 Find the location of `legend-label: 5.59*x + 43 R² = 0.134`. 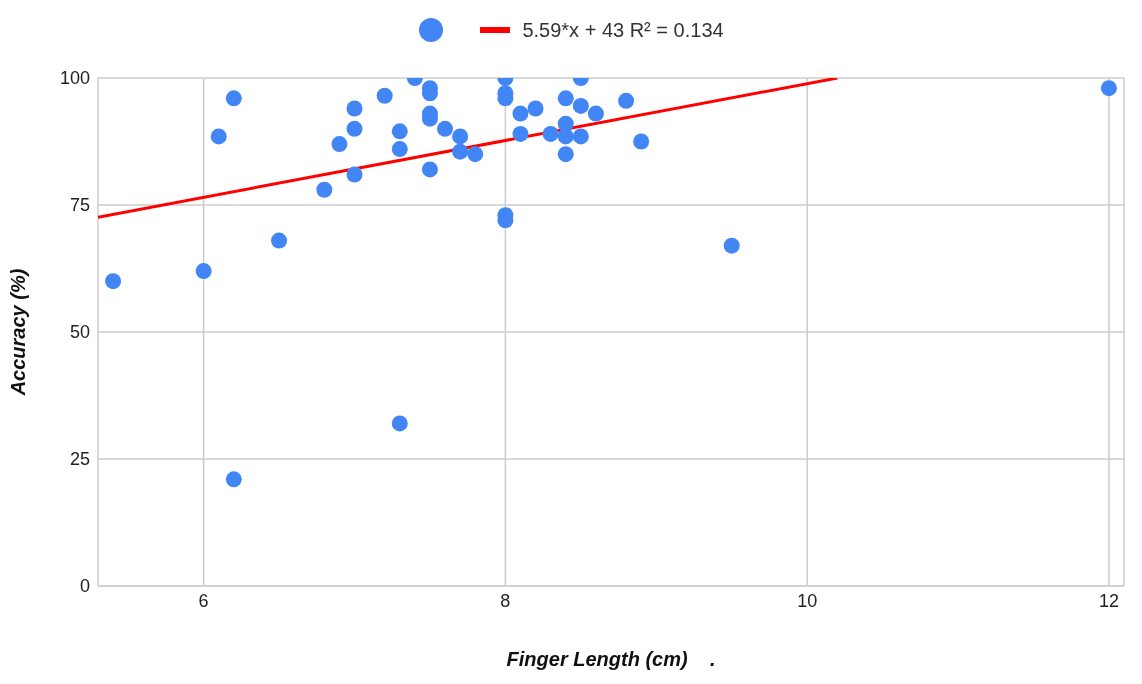

legend-label: 5.59*x + 43 R² = 0.134 is located at coordinates (623, 30).